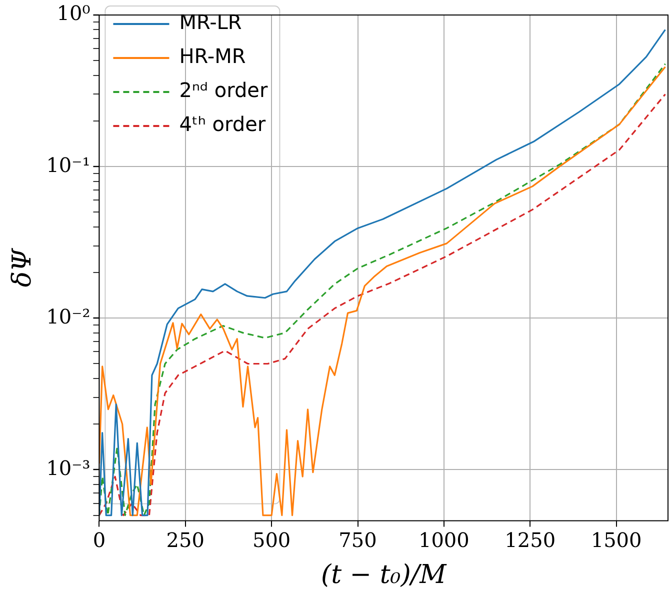  I want to click on x-axis-title: (t − t₀)/M, so click(384, 575).